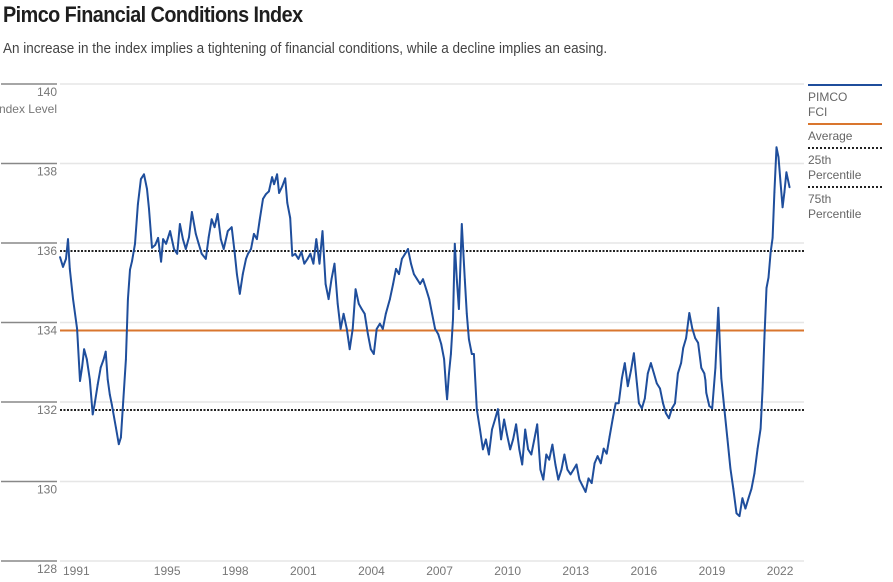  What do you see at coordinates (371, 571) in the screenshot?
I see `x-tick-label: 2004` at bounding box center [371, 571].